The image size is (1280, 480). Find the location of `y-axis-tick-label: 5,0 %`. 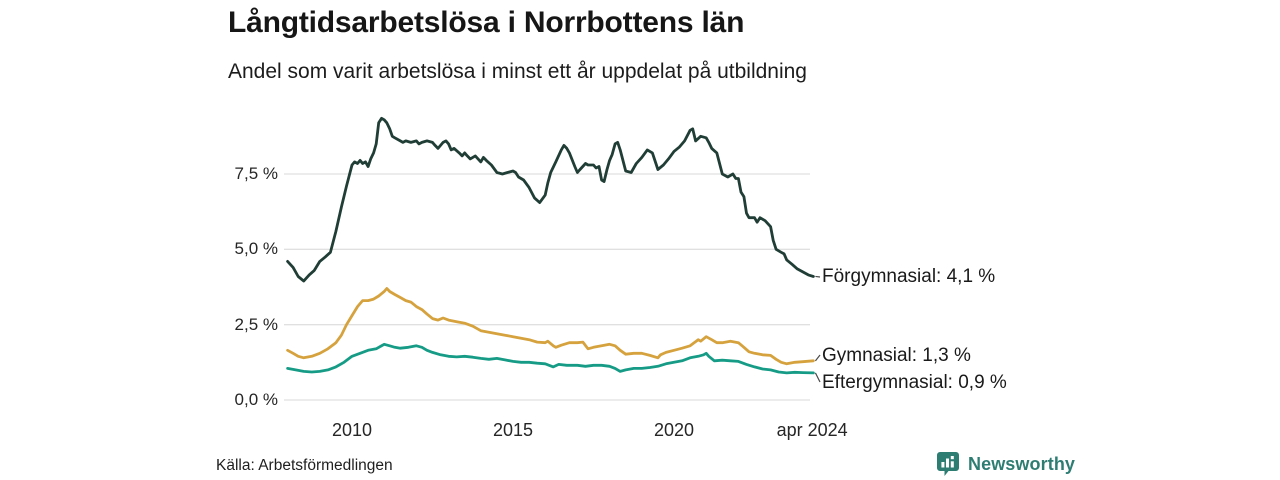

y-axis-tick-label: 5,0 % is located at coordinates (256, 249).